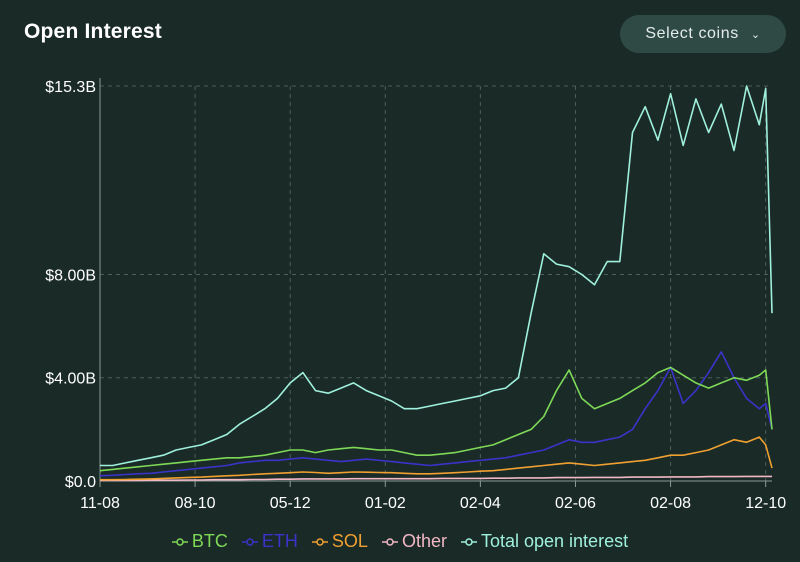 The height and width of the screenshot is (562, 800). I want to click on y-tick-label-3: $15.3B, so click(70, 87).